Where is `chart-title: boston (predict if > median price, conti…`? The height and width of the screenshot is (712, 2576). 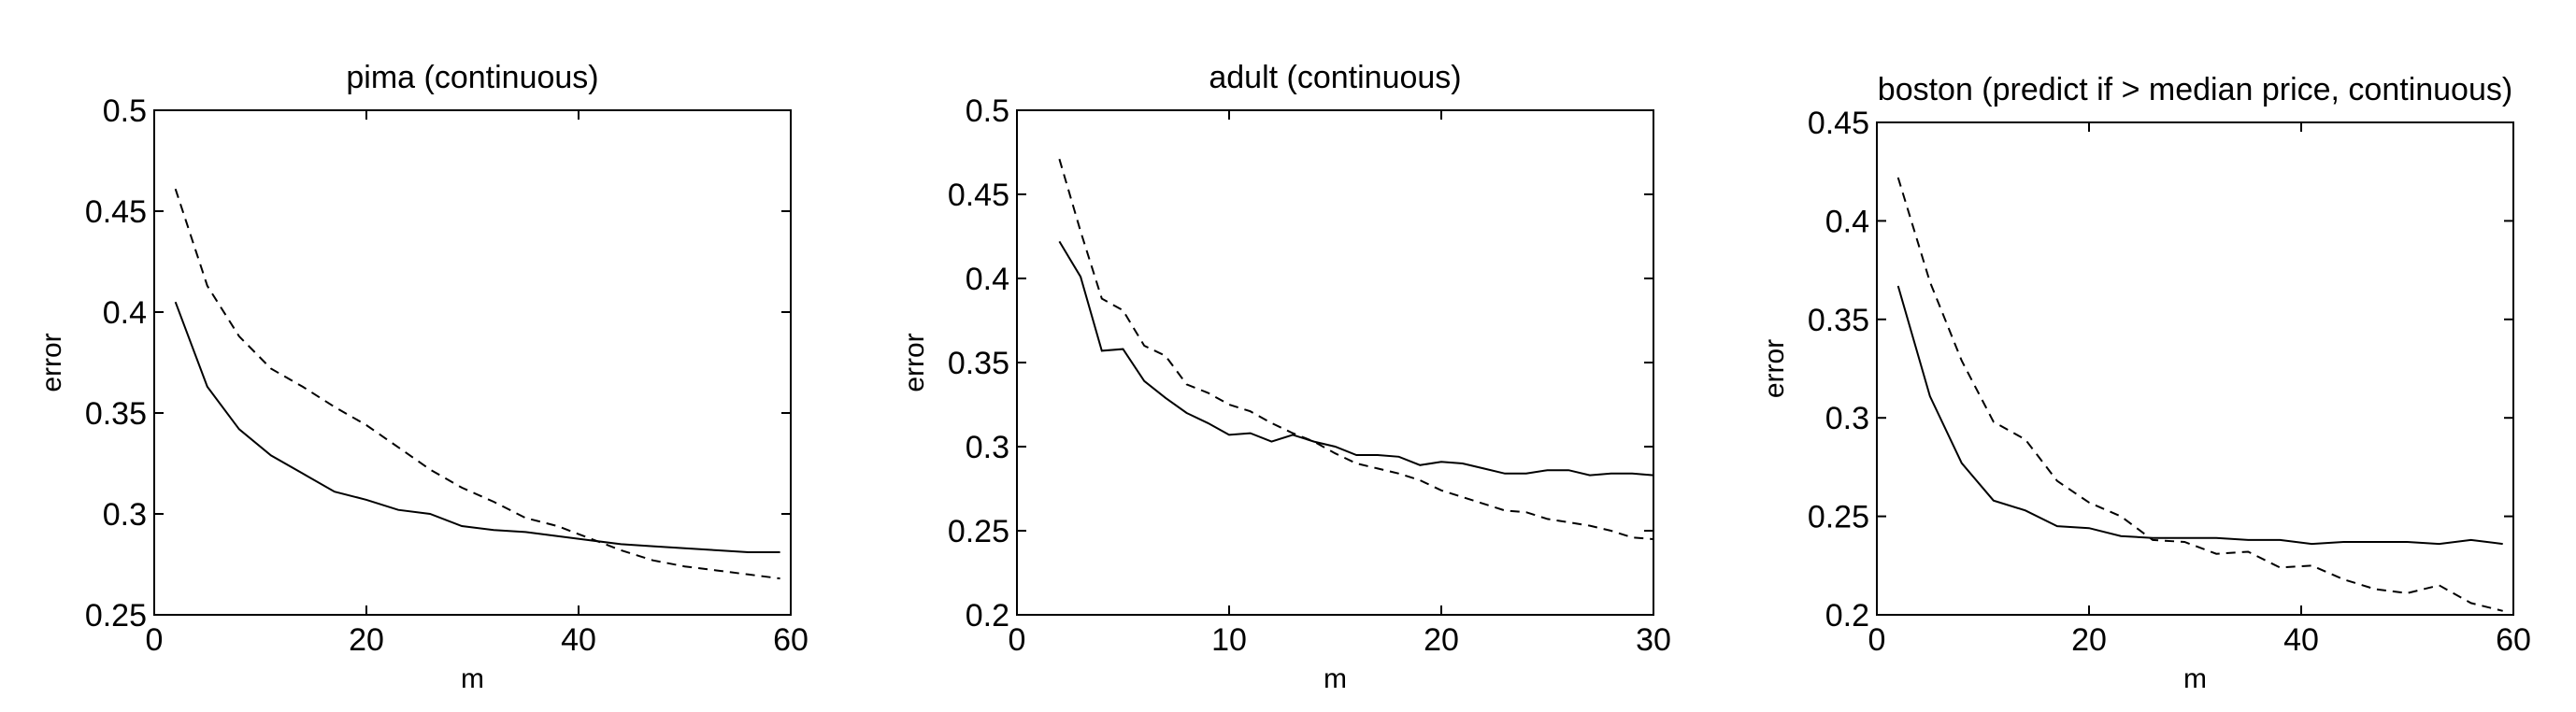 chart-title: boston (predict if > median price, conti… is located at coordinates (2195, 90).